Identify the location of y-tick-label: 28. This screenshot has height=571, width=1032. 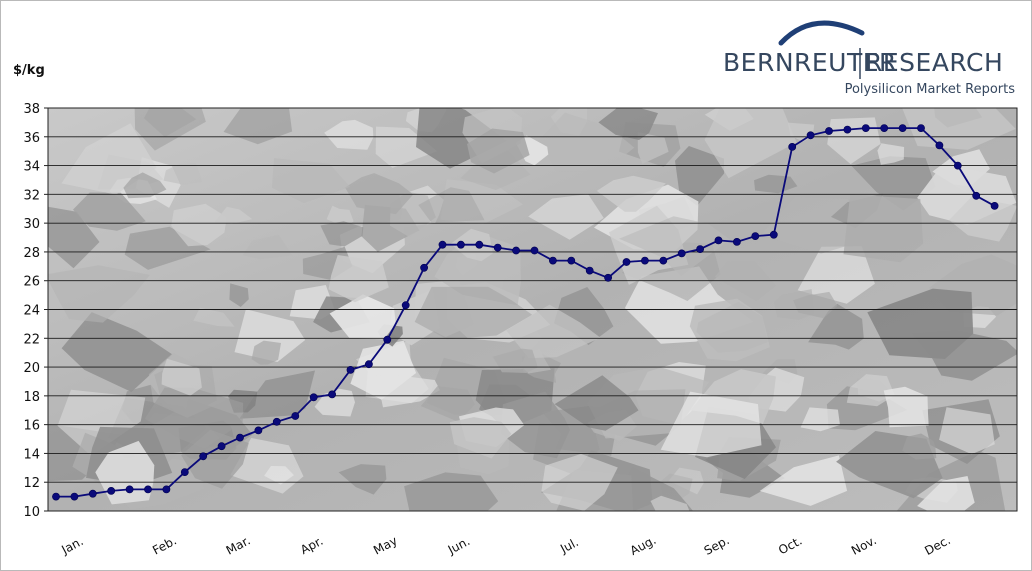
(31, 253).